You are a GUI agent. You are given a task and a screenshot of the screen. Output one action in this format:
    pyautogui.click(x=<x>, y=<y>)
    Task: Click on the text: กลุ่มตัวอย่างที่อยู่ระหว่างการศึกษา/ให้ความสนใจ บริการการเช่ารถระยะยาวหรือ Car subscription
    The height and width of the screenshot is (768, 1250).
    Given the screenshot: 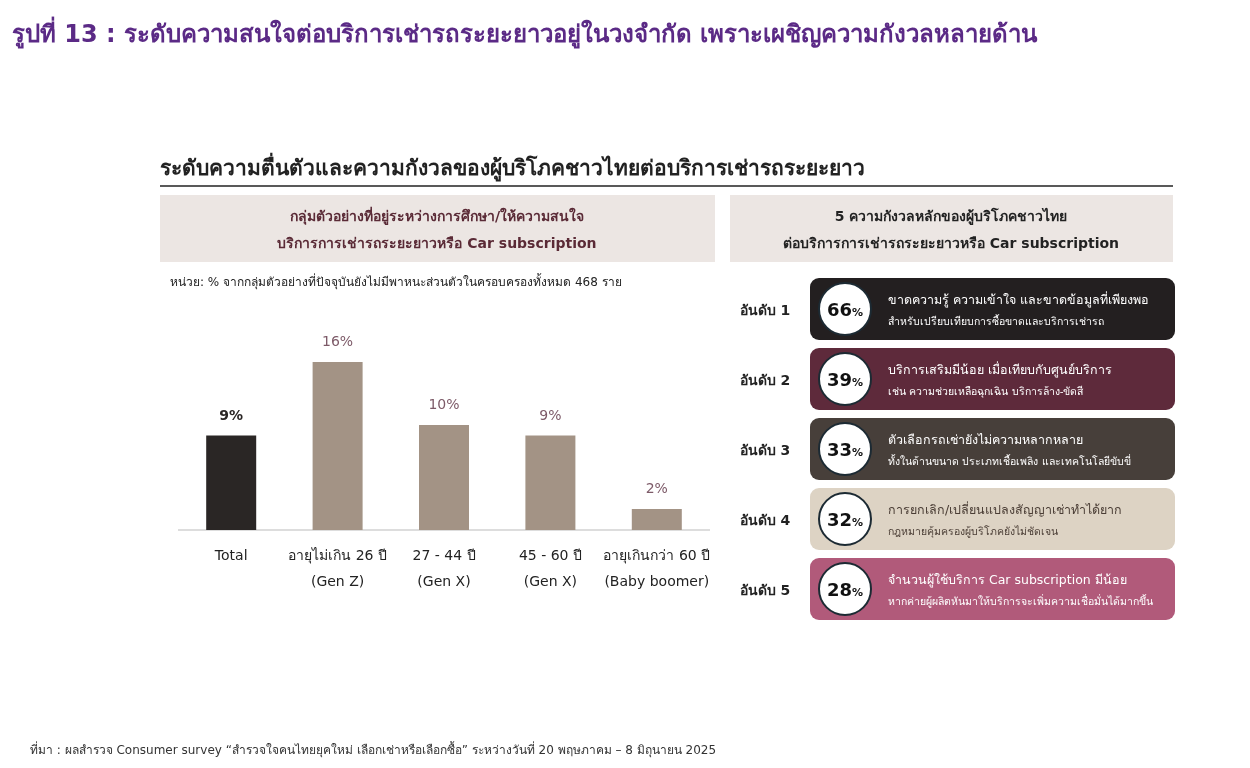 What is the action you would take?
    pyautogui.click(x=437, y=228)
    